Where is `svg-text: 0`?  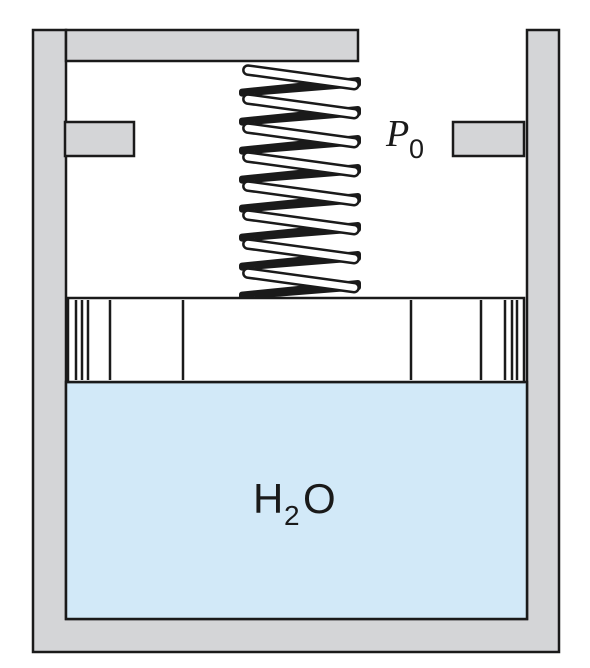 svg-text: 0 is located at coordinates (416, 149).